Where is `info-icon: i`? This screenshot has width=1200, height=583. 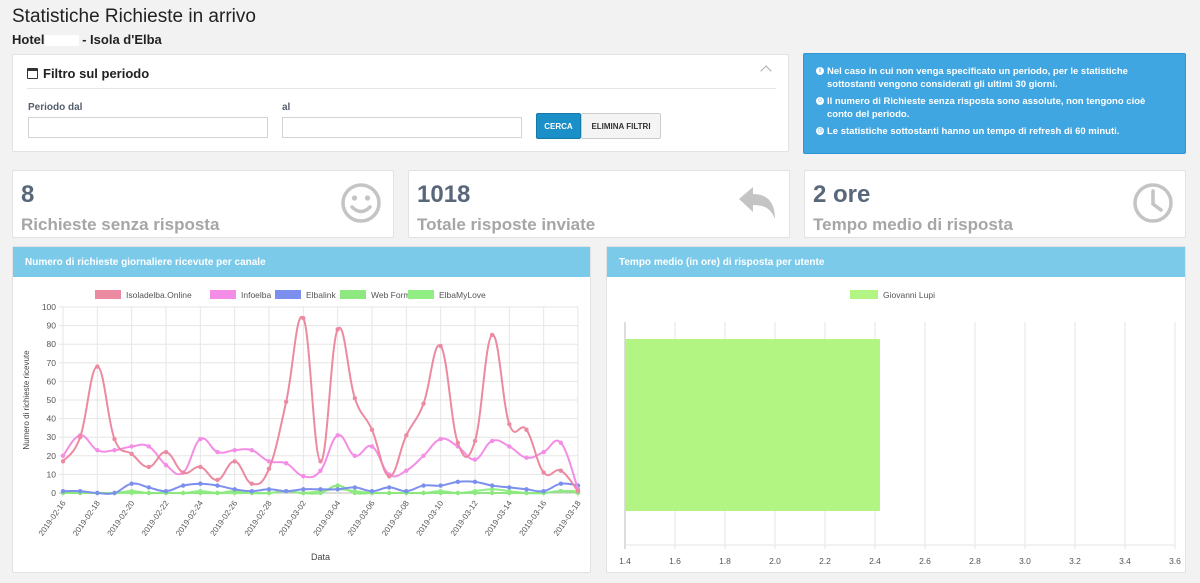 info-icon: i is located at coordinates (820, 71).